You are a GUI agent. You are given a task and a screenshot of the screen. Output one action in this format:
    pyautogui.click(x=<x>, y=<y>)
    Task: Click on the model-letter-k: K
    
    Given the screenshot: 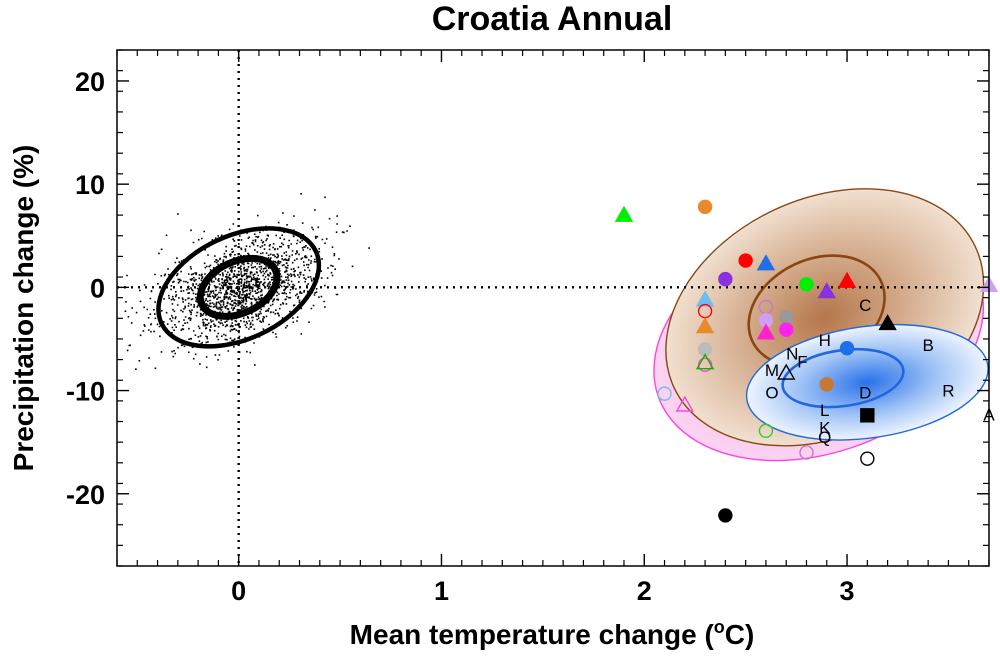 What is the action you would take?
    pyautogui.click(x=825, y=428)
    